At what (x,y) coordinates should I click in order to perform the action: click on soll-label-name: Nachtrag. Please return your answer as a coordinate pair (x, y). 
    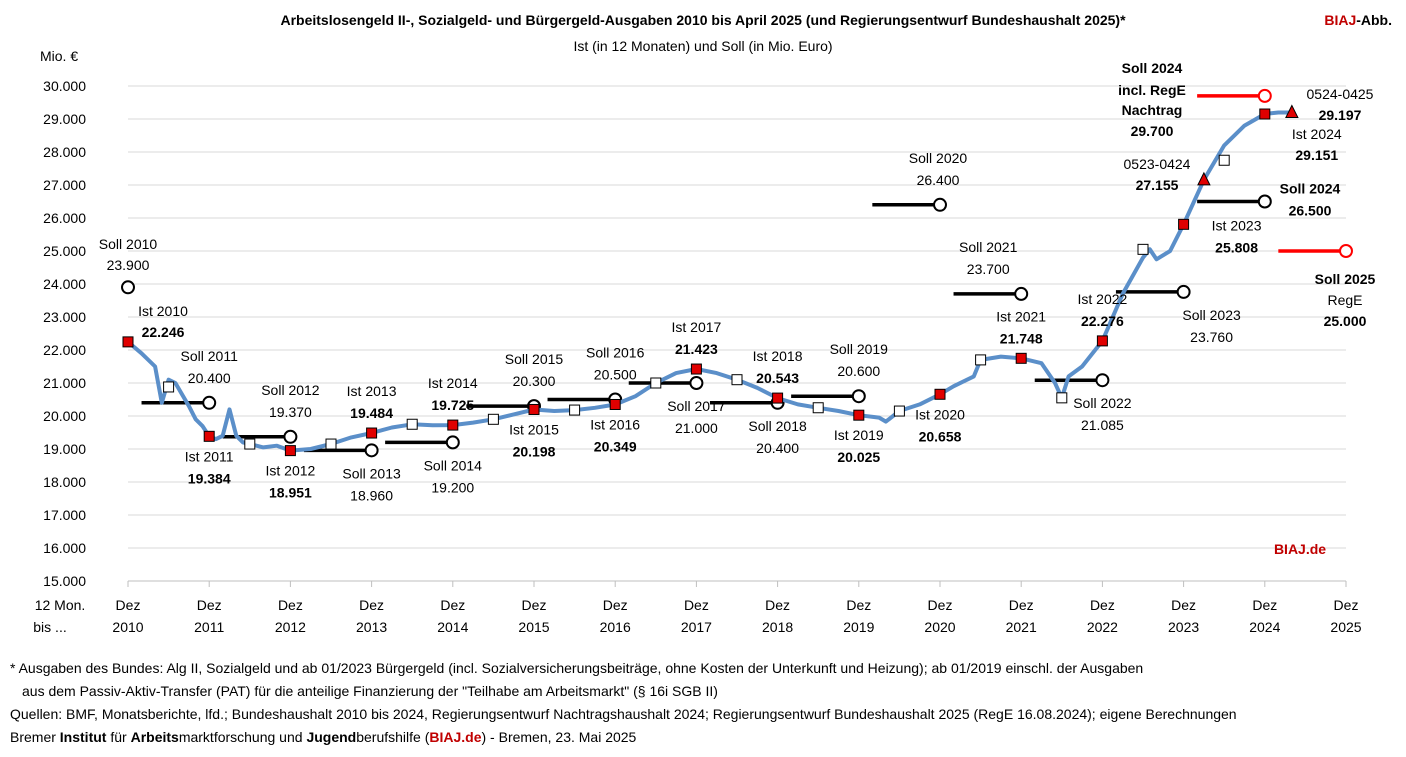
    Looking at the image, I should click on (1152, 110).